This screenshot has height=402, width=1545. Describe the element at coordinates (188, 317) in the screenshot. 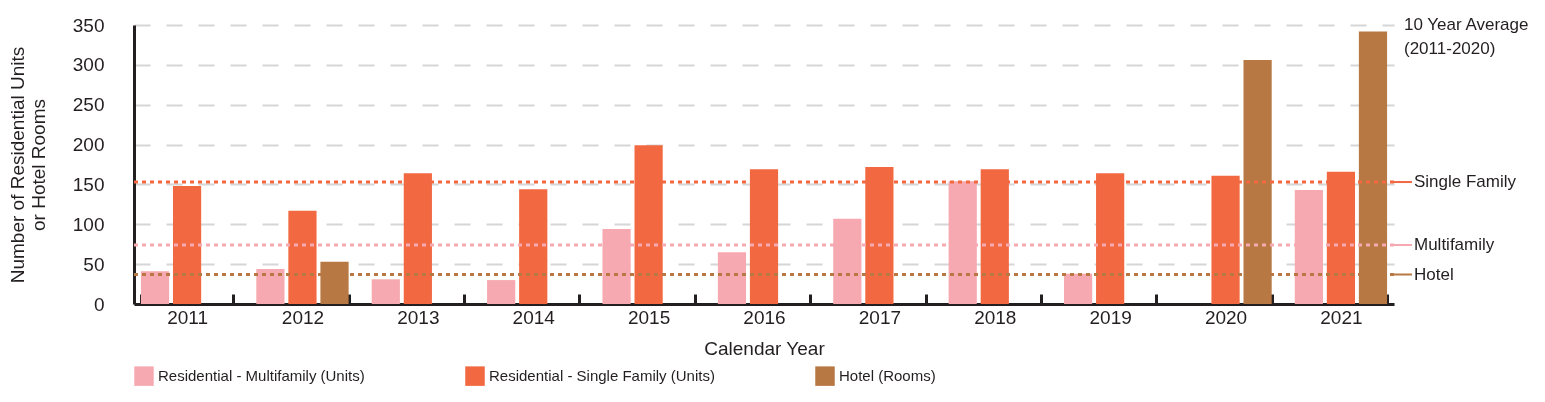

I see `x-tick-label: 2011` at that location.